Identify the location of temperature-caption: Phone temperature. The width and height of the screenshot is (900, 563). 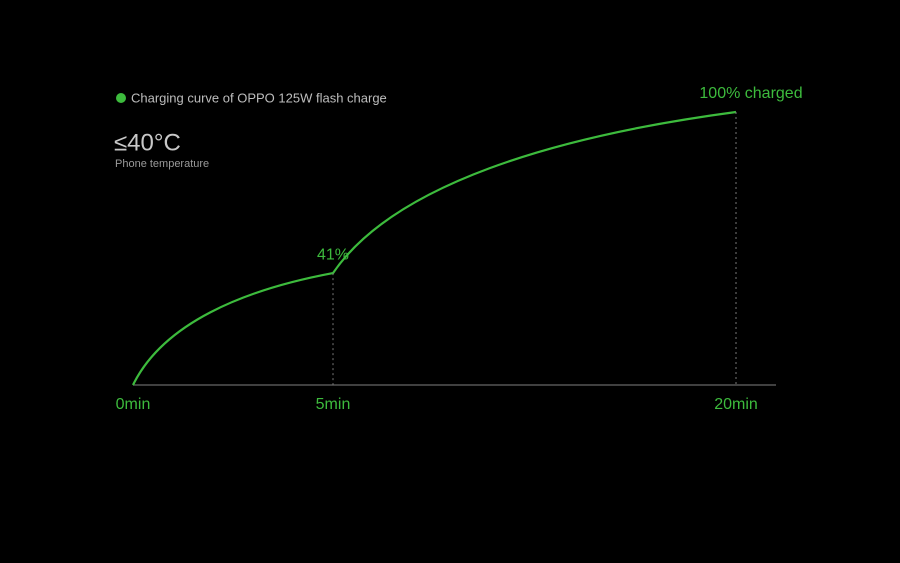
(162, 164).